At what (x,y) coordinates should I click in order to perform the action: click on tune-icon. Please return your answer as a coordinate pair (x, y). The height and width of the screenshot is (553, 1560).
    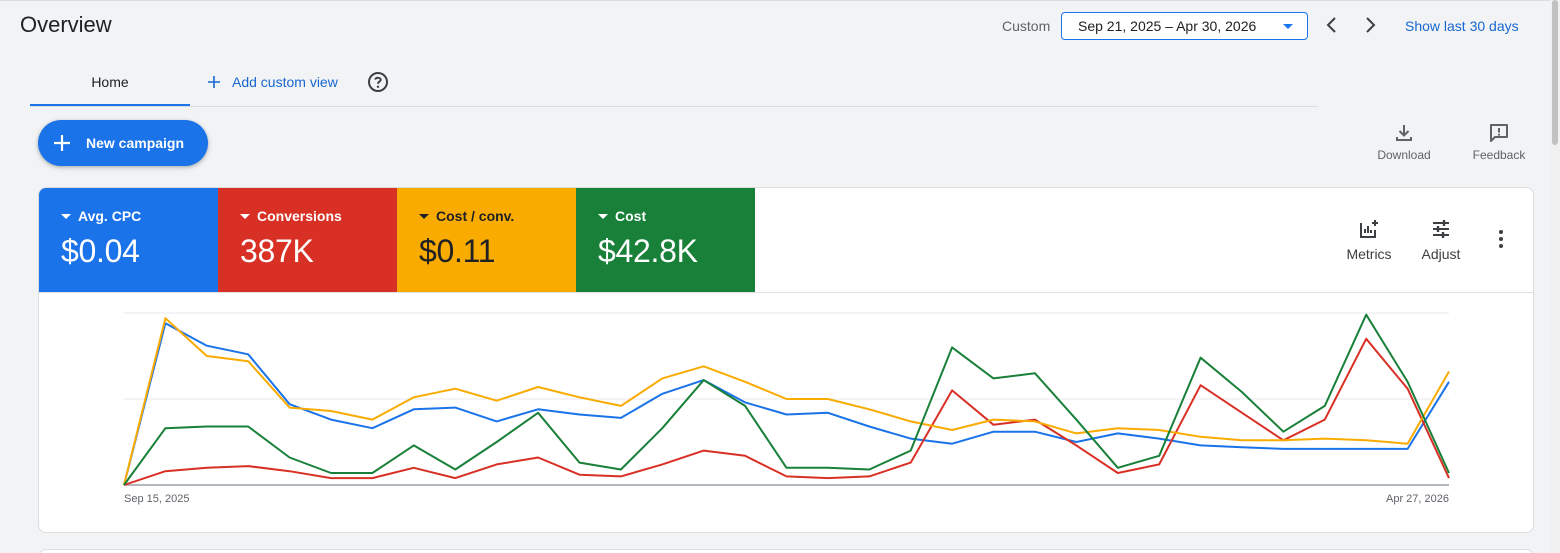
    Looking at the image, I should click on (1441, 229).